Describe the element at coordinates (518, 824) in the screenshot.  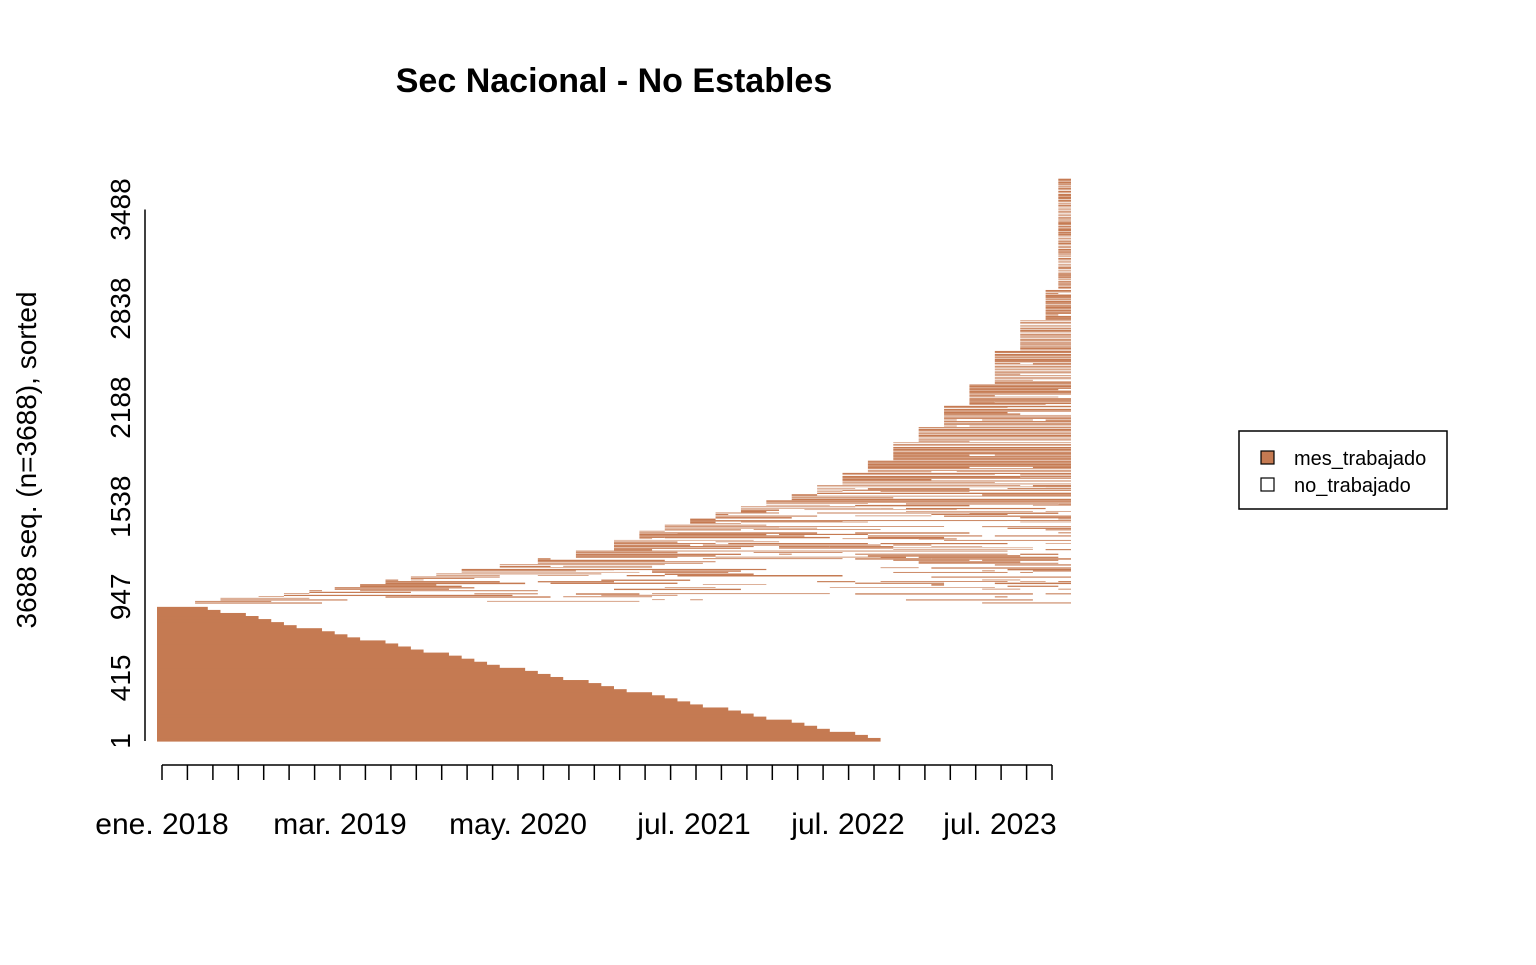
I see `x-tick-label: may. 2020` at that location.